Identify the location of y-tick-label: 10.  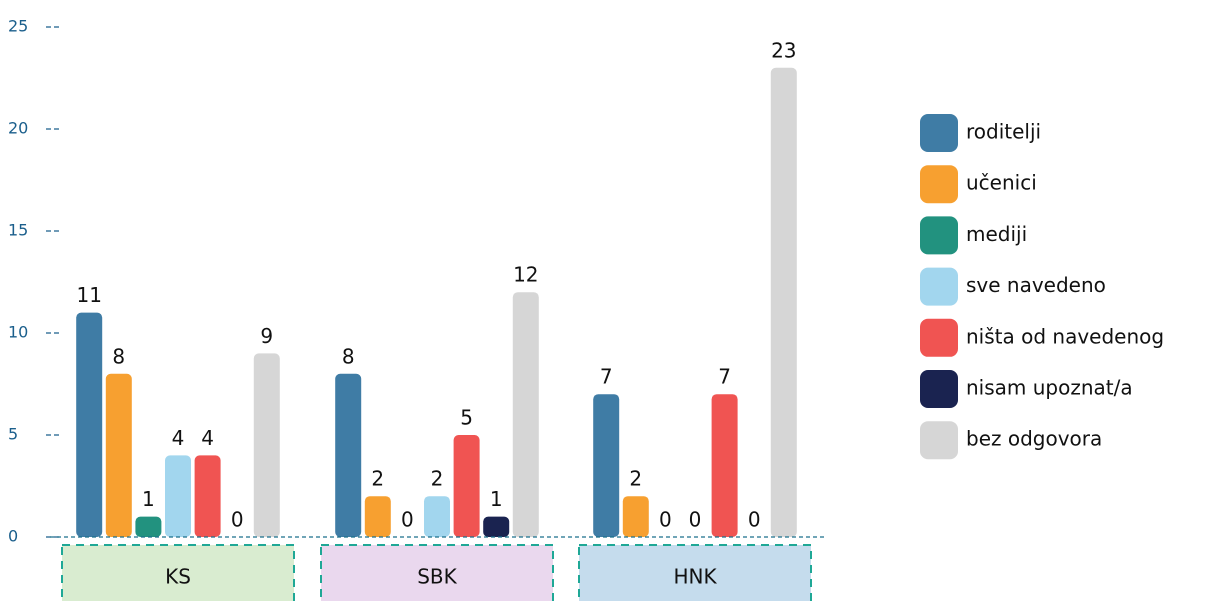
(18, 332).